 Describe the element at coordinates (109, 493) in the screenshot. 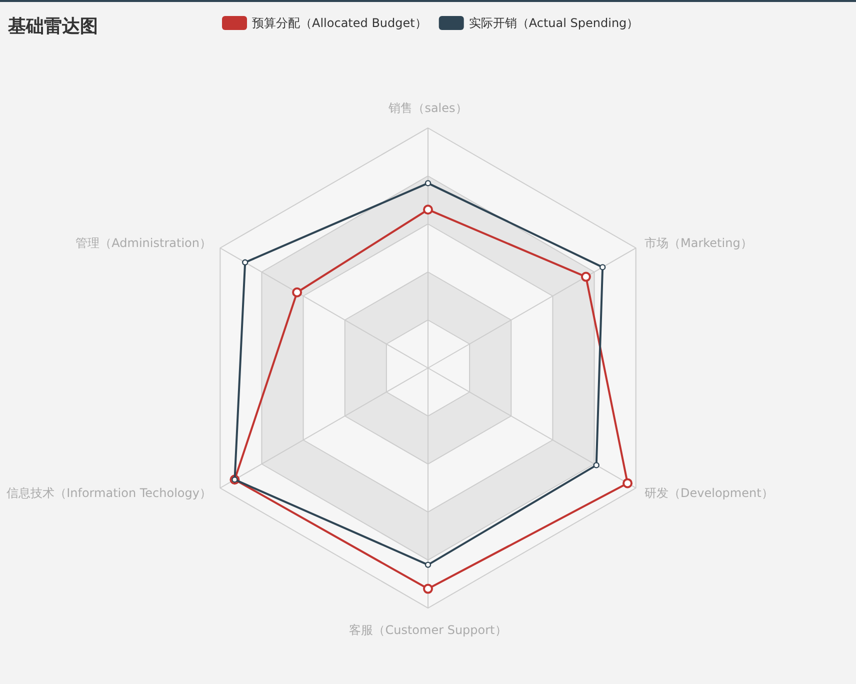

I see `spoke-label: 信息技术（Information Techology）` at that location.